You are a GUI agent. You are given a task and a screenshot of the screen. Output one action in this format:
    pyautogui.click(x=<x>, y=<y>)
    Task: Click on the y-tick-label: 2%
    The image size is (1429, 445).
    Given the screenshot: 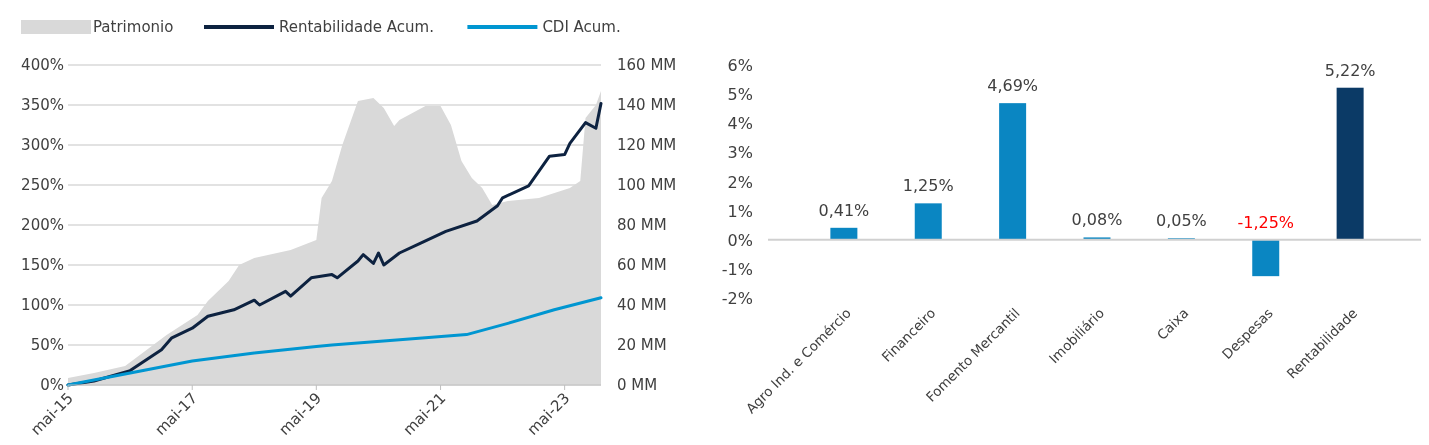 What is the action you would take?
    pyautogui.click(x=740, y=182)
    